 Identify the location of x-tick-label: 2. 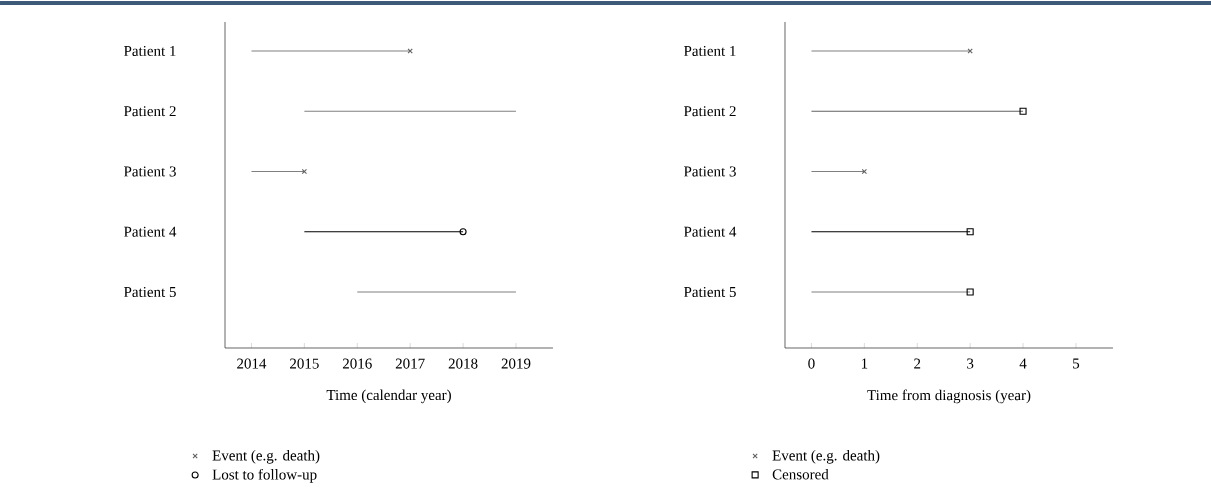
(917, 363).